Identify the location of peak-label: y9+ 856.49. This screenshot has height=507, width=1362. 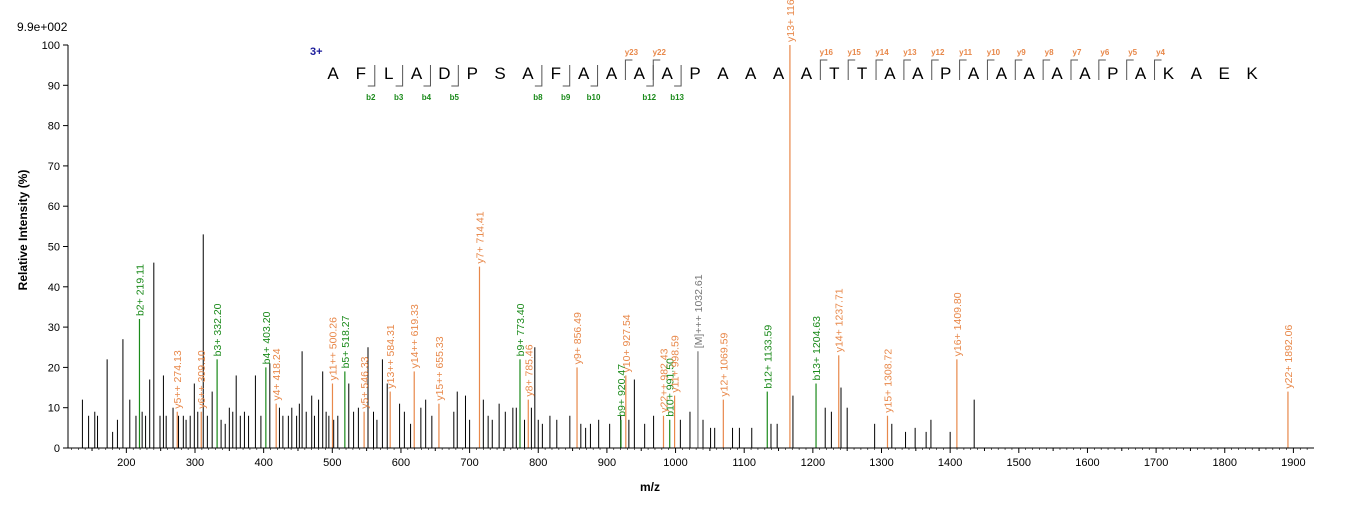
(578, 338).